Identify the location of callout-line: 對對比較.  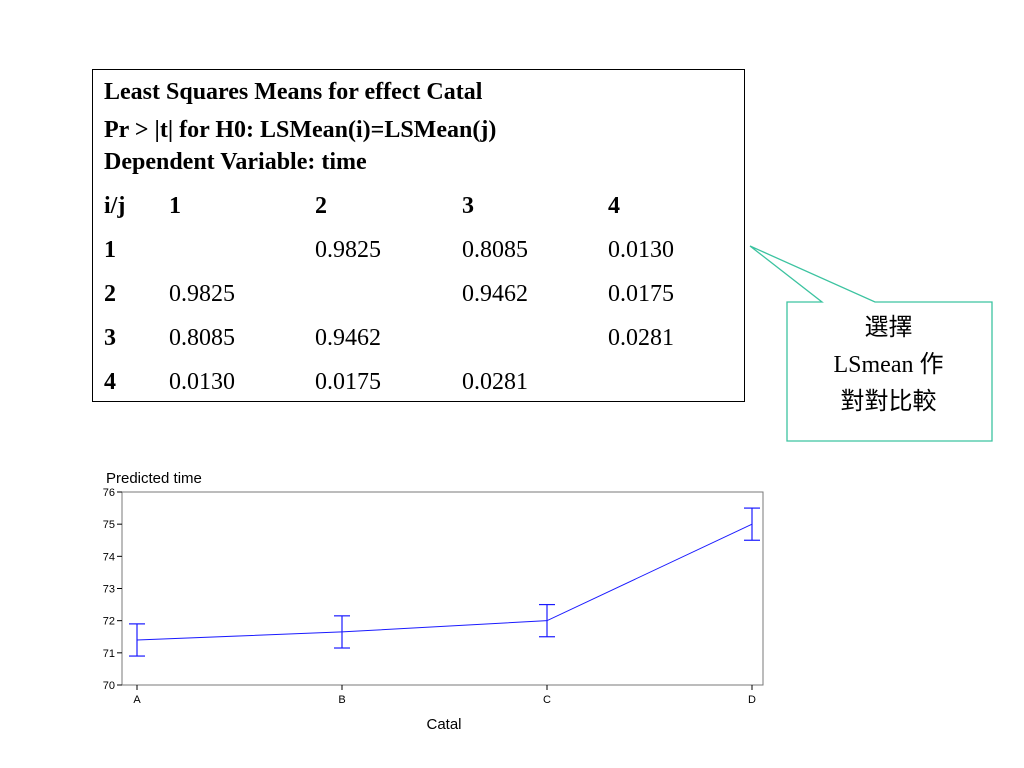
(888, 402).